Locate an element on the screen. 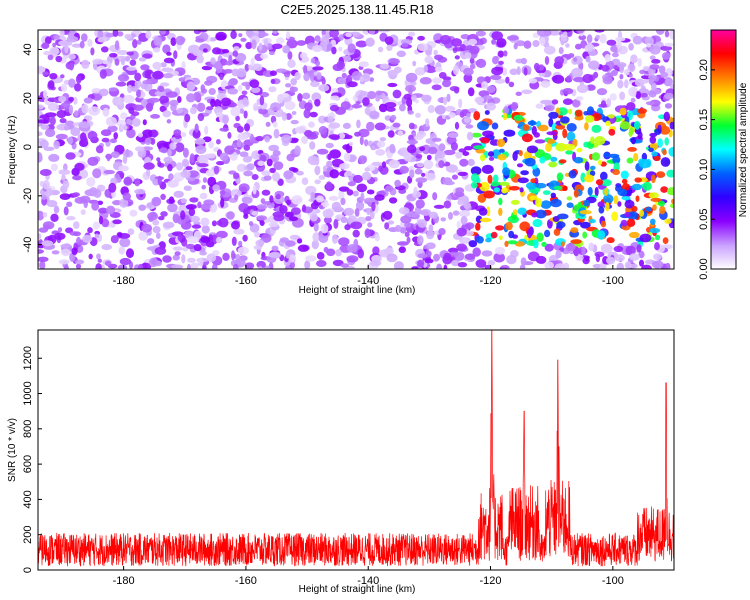  x-tick-label: -160 is located at coordinates (246, 281).